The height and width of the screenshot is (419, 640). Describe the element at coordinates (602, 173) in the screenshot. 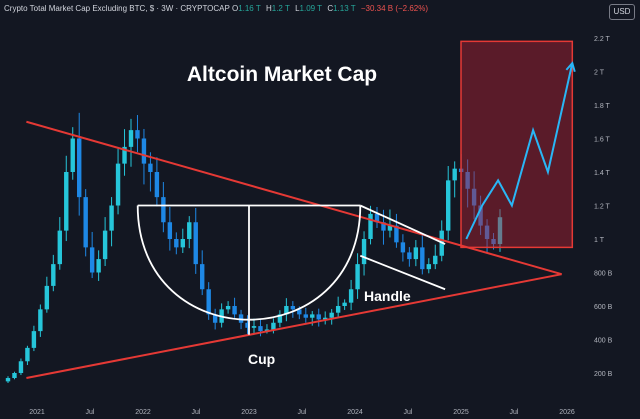

I see `y-tick-label: 1.4 T` at that location.